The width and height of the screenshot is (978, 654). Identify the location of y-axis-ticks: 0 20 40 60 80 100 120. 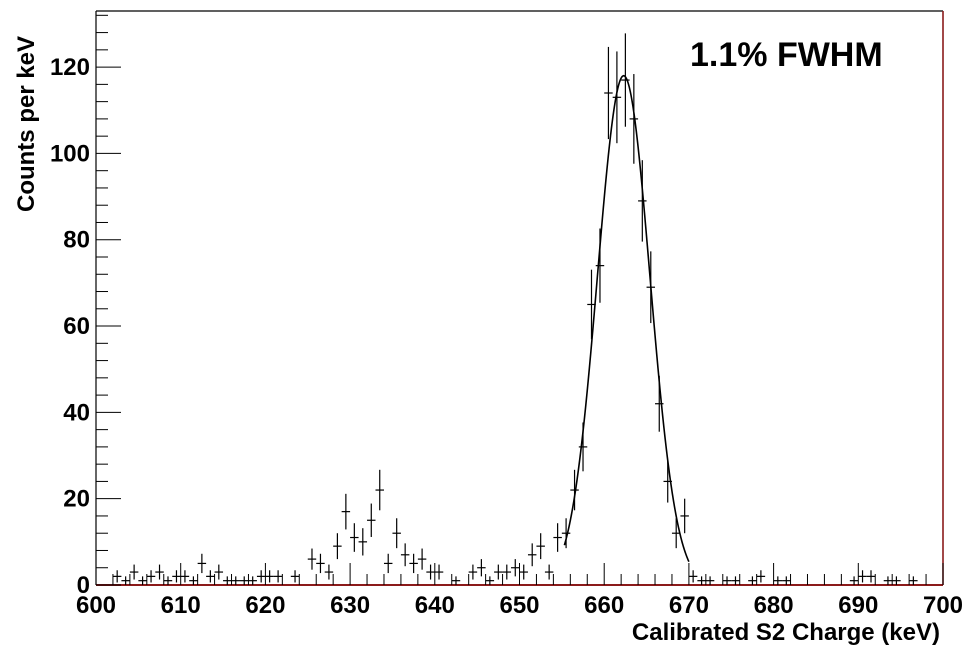
(85, 306).